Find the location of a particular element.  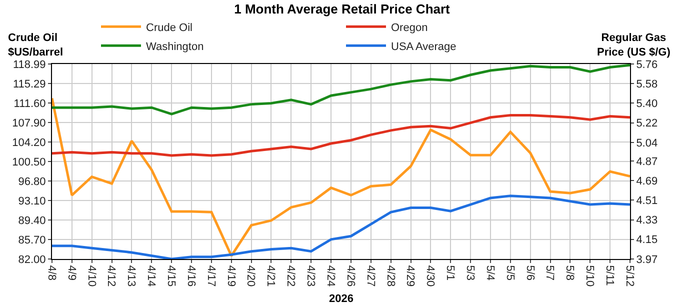

y2-tick-label: 3.97 is located at coordinates (647, 260).